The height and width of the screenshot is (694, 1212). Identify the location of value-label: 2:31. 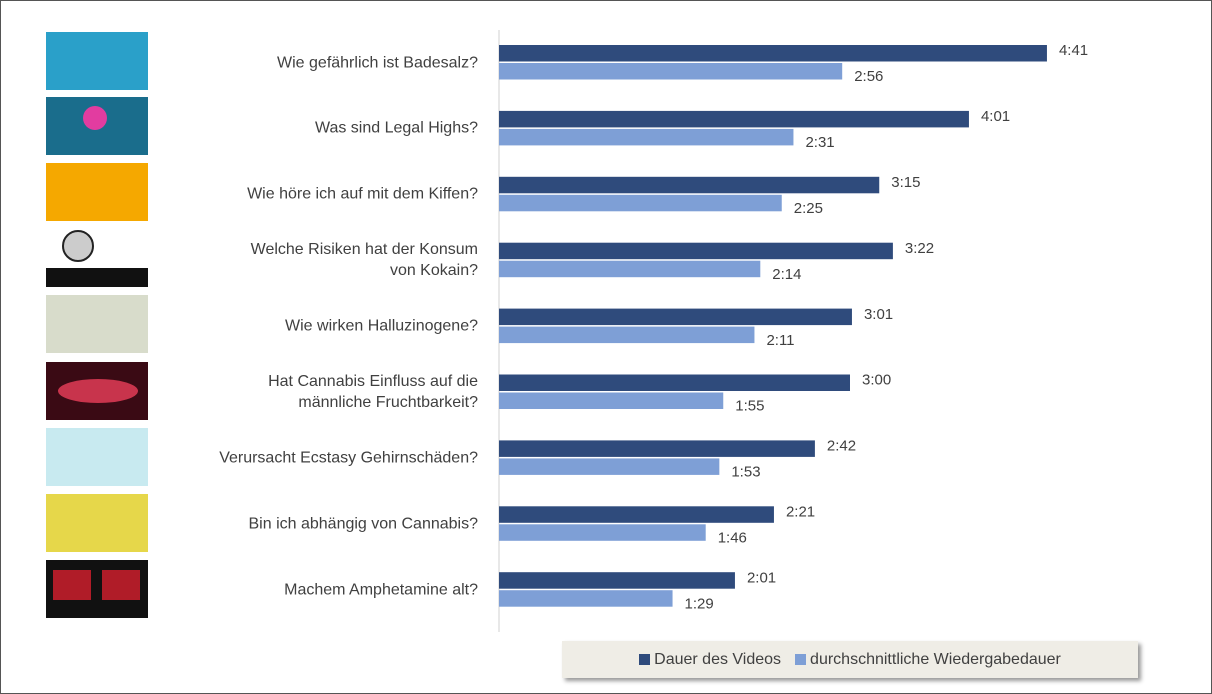
(819, 142).